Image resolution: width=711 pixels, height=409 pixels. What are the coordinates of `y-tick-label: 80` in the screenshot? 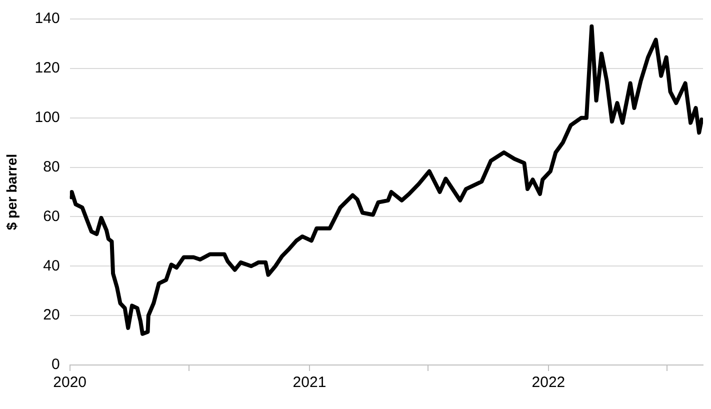 It's located at (51, 167).